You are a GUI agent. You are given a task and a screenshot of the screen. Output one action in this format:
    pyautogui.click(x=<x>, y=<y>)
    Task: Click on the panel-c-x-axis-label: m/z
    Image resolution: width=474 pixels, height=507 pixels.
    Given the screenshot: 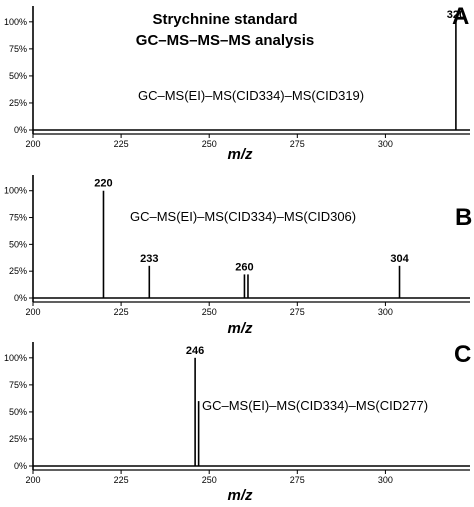 What is the action you would take?
    pyautogui.click(x=240, y=495)
    